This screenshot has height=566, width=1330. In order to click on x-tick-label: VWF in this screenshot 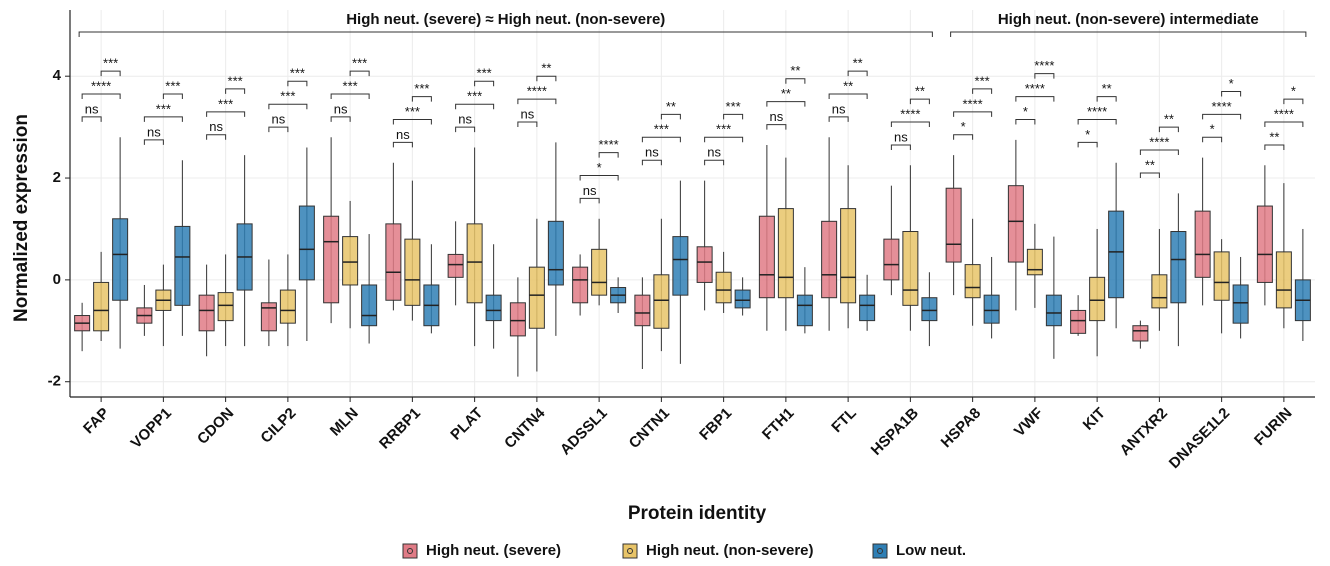, I will do `click(1029, 423)`.